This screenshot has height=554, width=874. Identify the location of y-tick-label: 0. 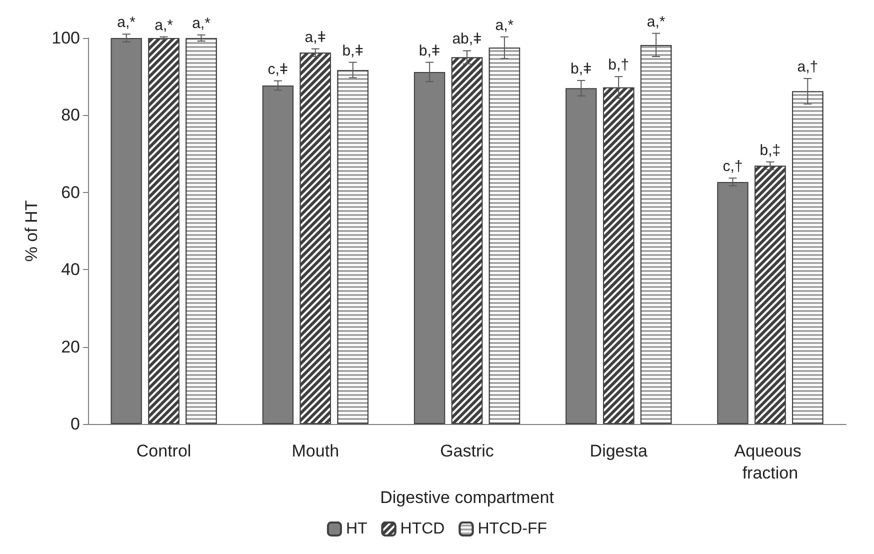
(75, 424).